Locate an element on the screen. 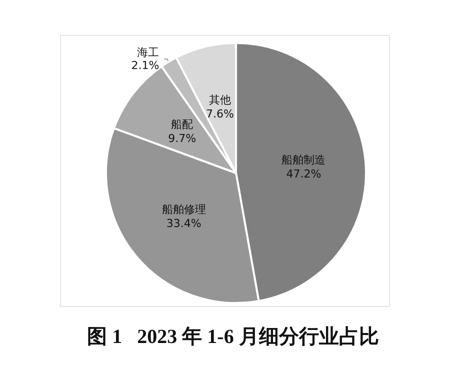 The width and height of the screenshot is (466, 378). data-label: 2.1% is located at coordinates (145, 65).